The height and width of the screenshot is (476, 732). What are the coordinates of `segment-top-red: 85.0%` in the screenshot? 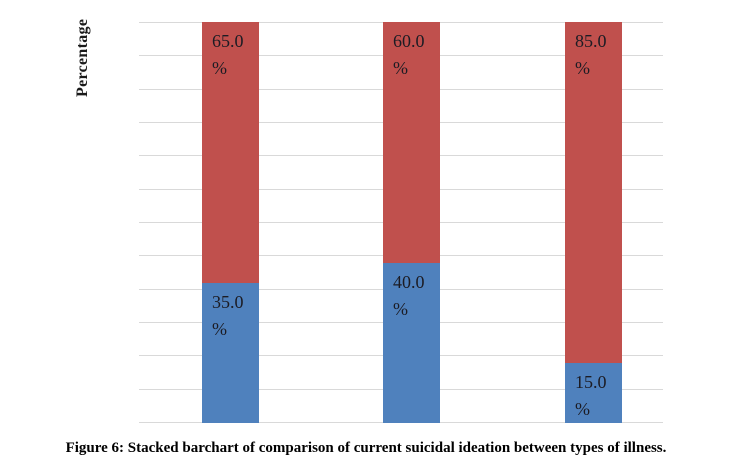 It's located at (593, 192).